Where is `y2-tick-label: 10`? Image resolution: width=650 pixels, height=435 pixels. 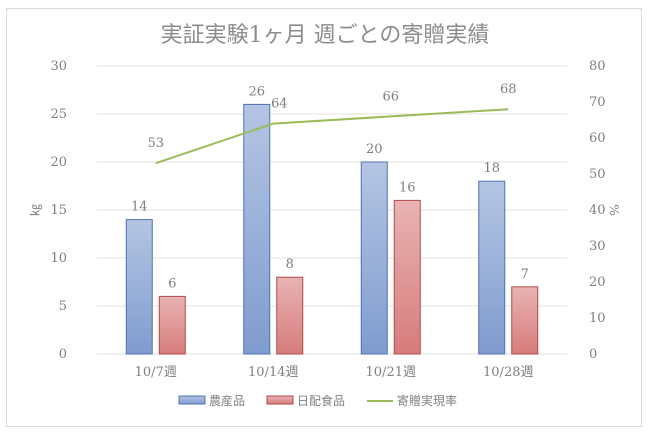 y2-tick-label: 10 is located at coordinates (597, 318).